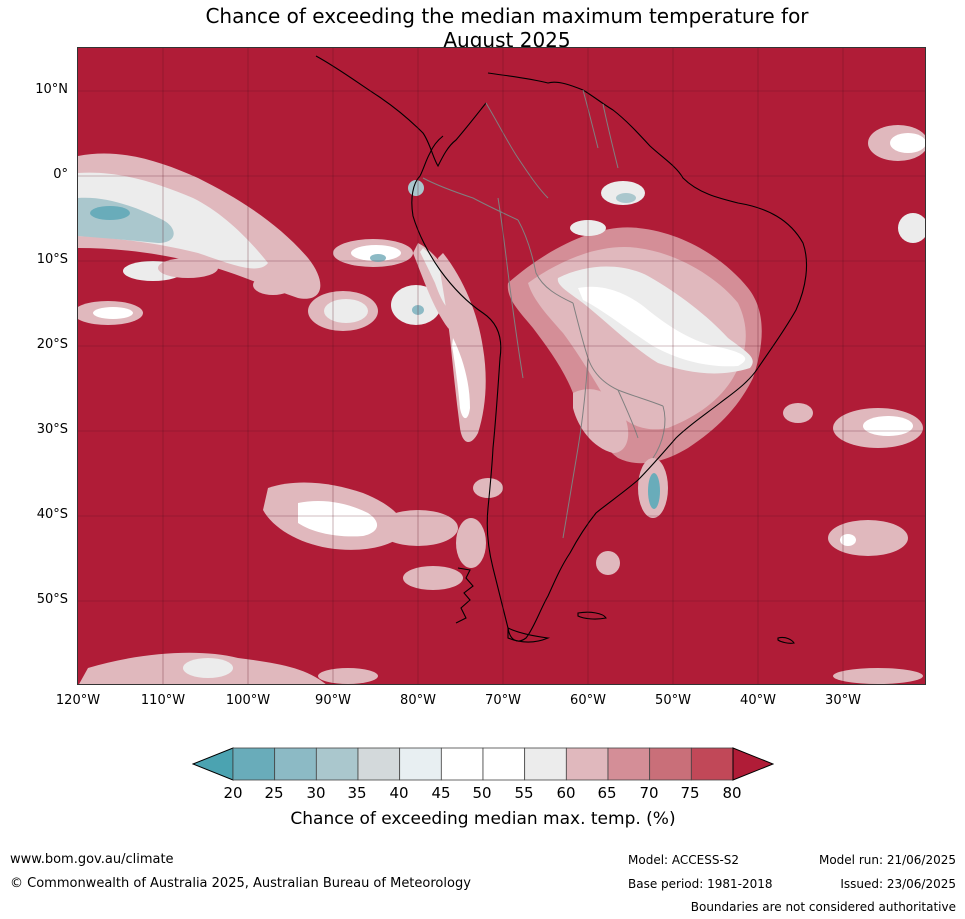 This screenshot has width=965, height=919. What do you see at coordinates (684, 860) in the screenshot?
I see `footer-model: Model: ACCESS-S2` at bounding box center [684, 860].